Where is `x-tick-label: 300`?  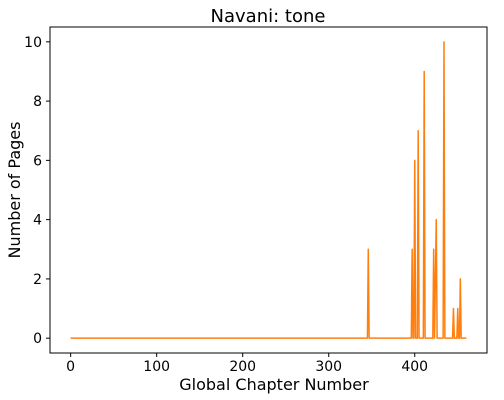 x-tick-label: 300 is located at coordinates (328, 367).